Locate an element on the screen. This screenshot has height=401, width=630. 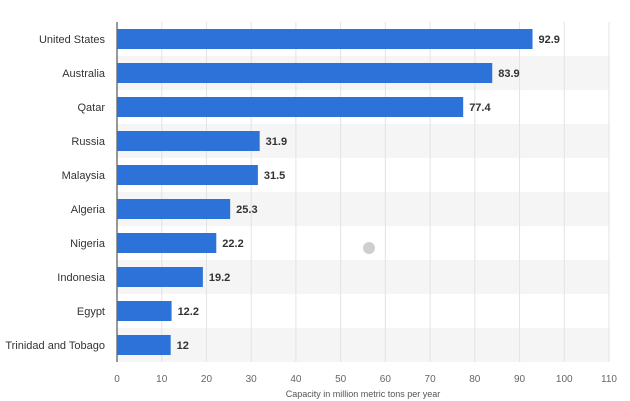
category-label: Trinidad and Tobago is located at coordinates (55, 346).